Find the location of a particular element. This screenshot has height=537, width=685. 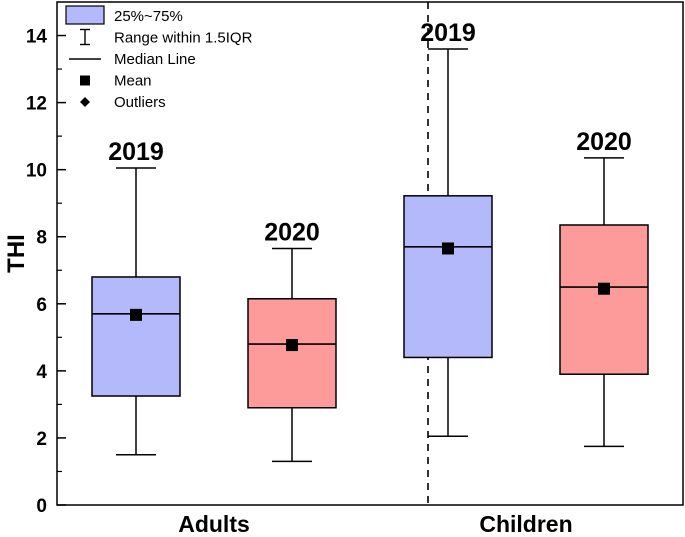

legend-item-range: Range within 1.5IQR is located at coordinates (166, 37).